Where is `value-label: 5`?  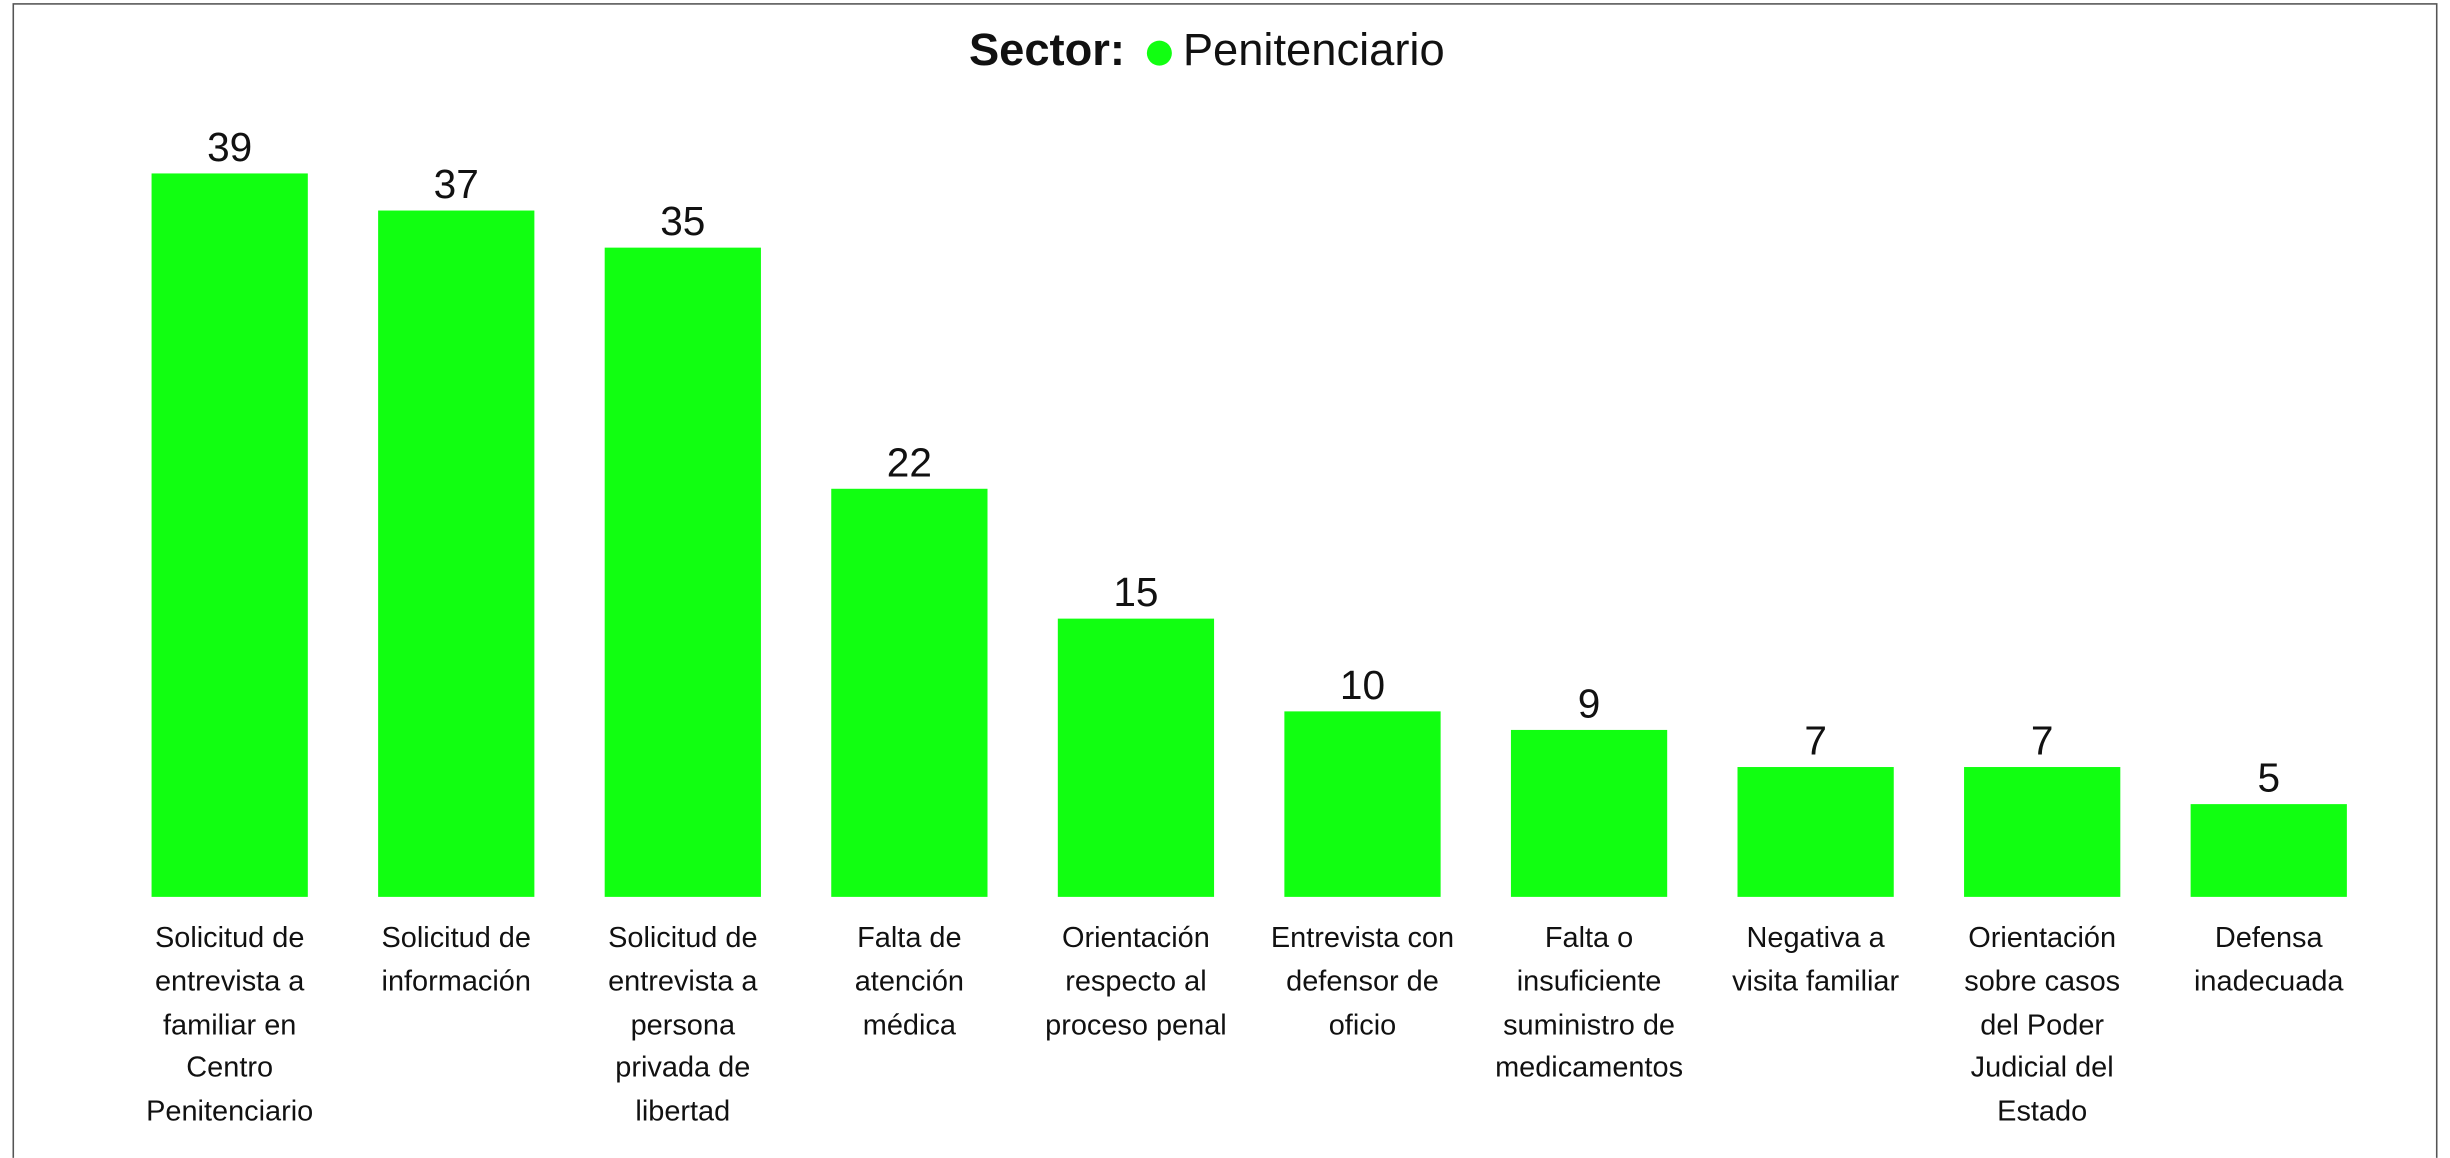 value-label: 5 is located at coordinates (2268, 778).